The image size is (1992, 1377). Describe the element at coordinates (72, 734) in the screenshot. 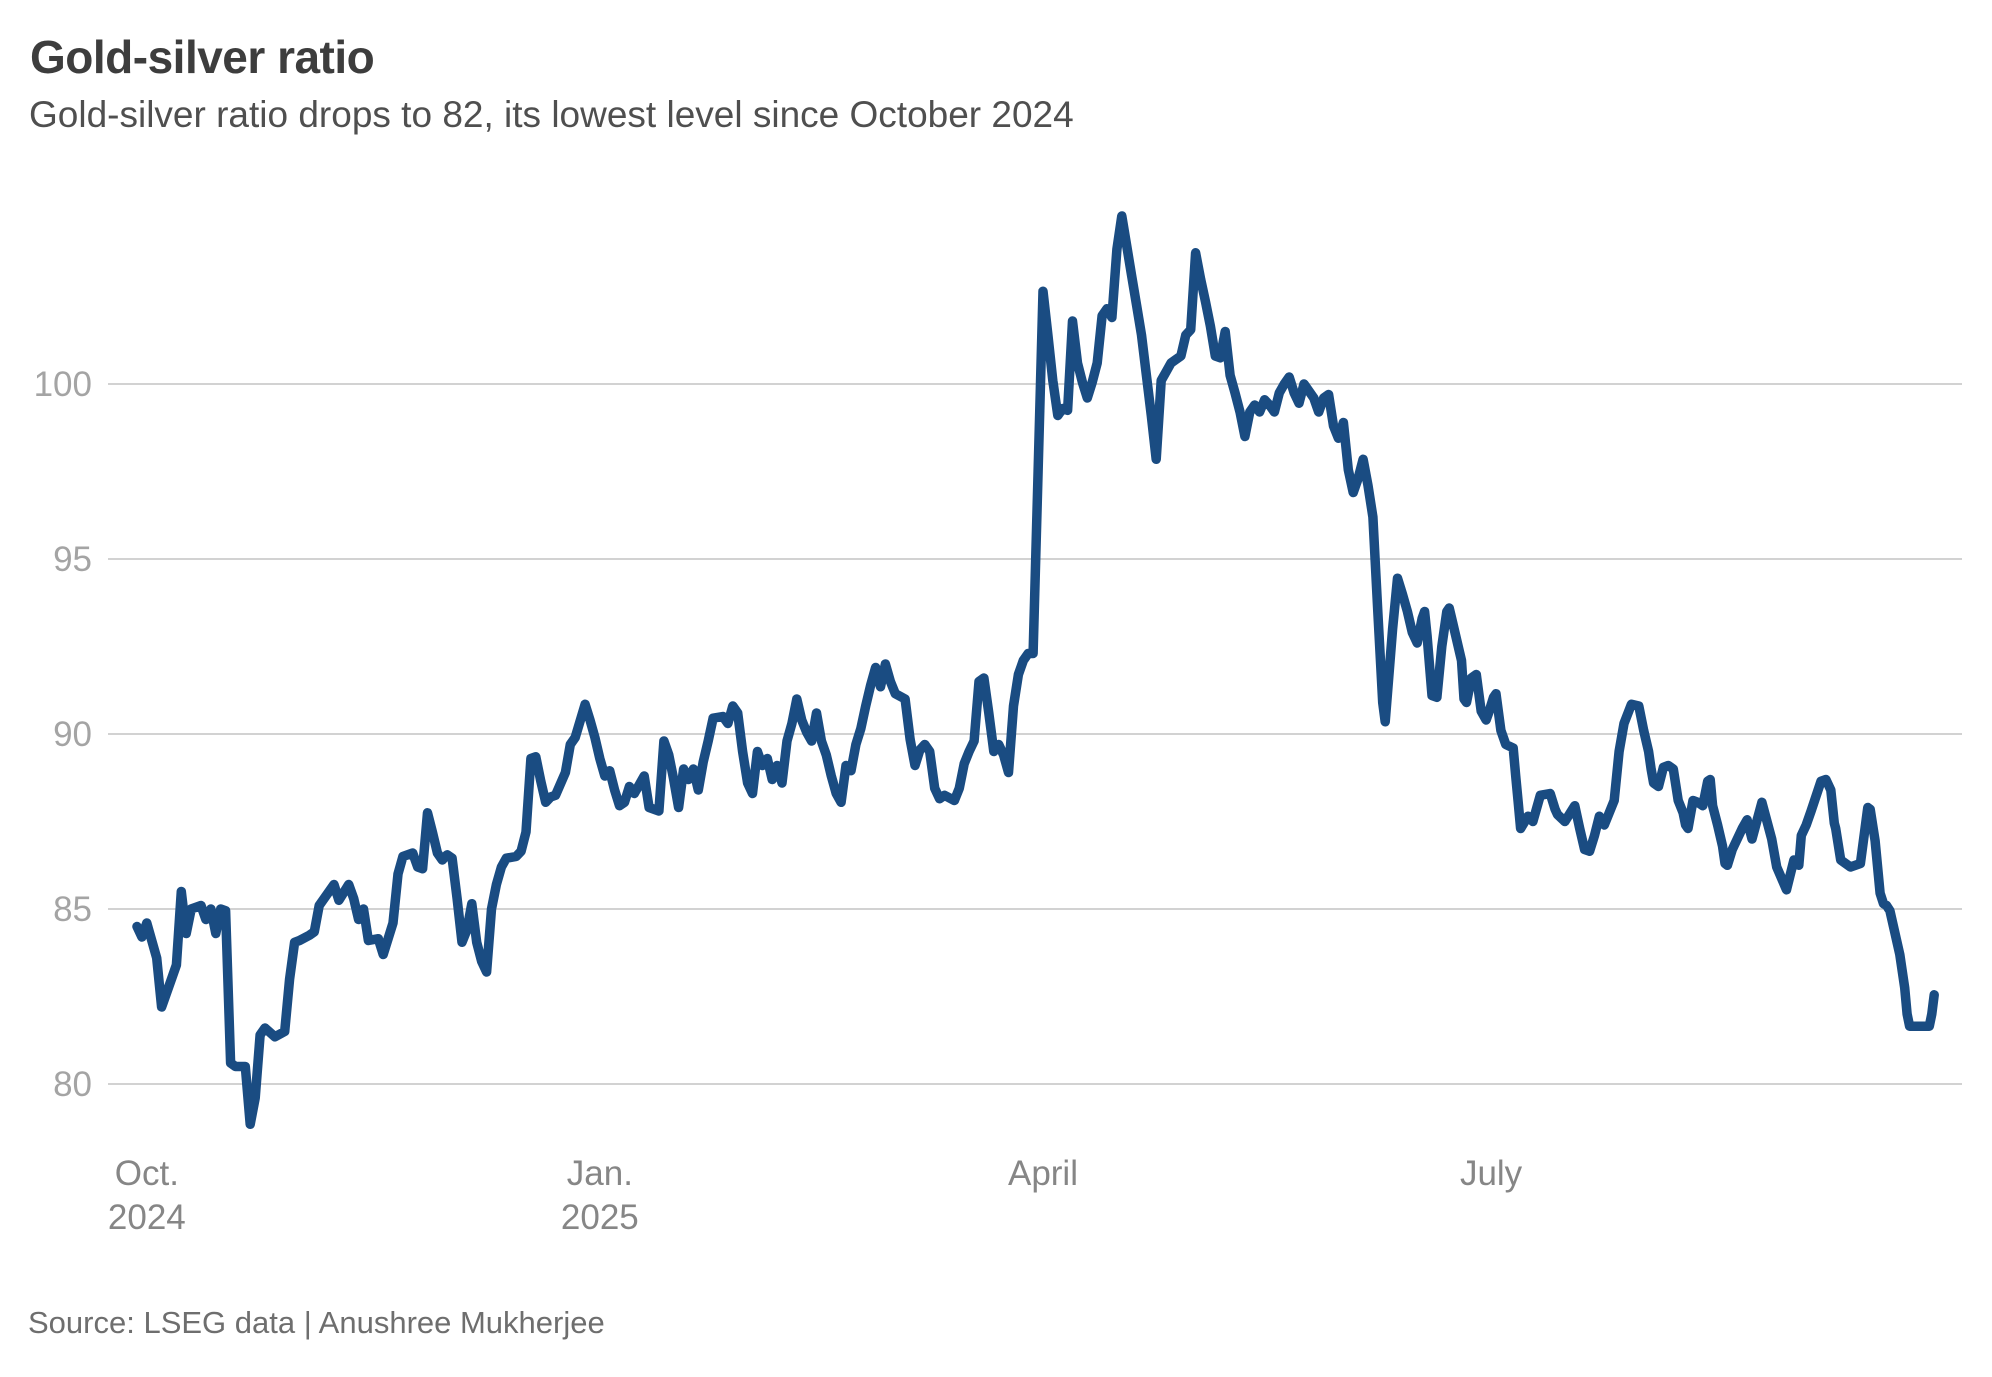

I see `y-axis-tick-label: 90` at that location.